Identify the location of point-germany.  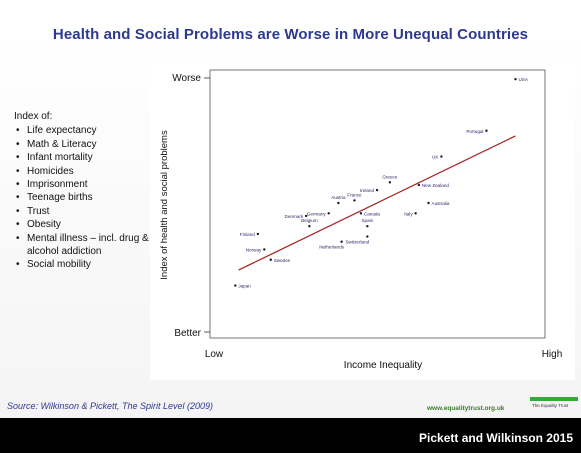
(328, 213).